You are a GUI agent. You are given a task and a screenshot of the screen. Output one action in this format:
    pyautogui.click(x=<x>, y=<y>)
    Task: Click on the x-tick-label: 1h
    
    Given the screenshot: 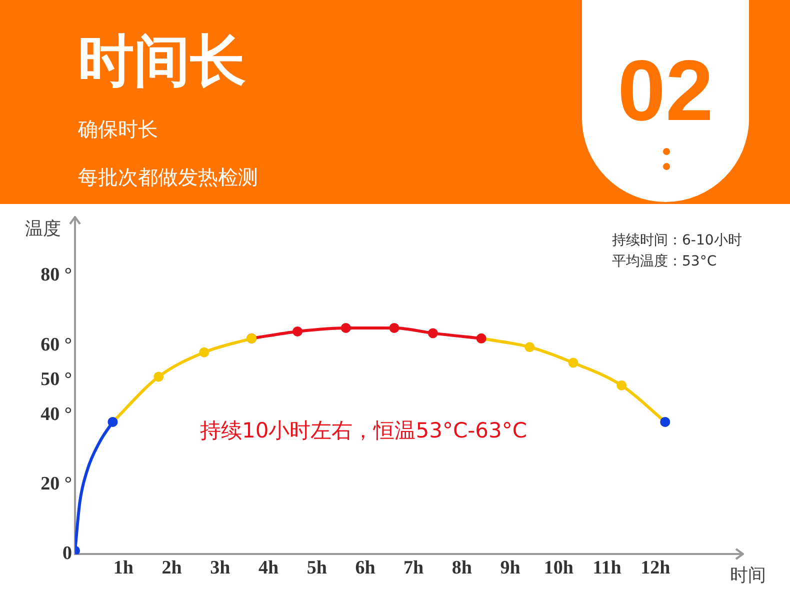 What is the action you would take?
    pyautogui.click(x=123, y=568)
    